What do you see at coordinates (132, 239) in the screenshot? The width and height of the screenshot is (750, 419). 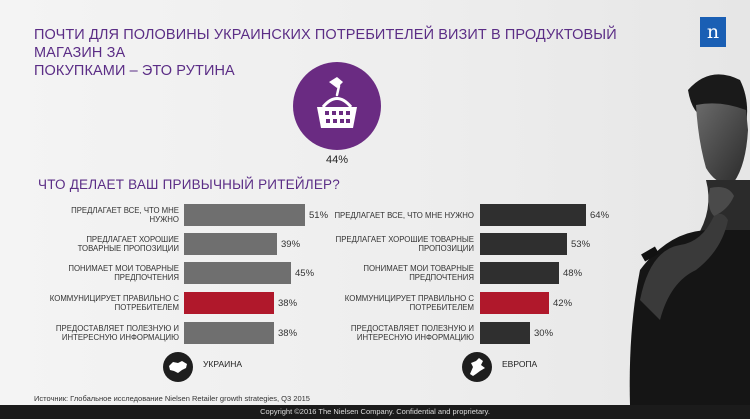 I see `category-label-line: ПРЕДЛАГАЕТ ХОРОШИЕ` at bounding box center [132, 239].